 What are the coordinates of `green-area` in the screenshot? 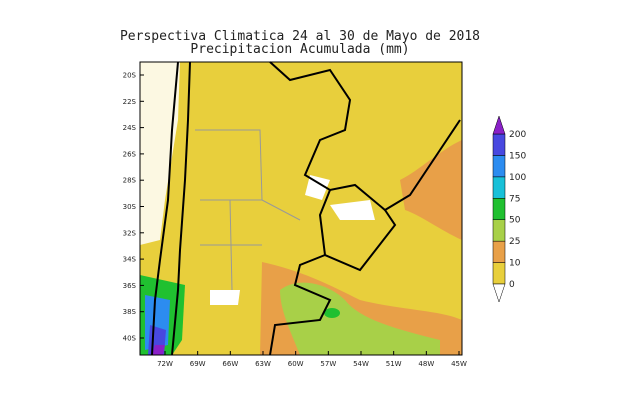 It's located at (360, 318).